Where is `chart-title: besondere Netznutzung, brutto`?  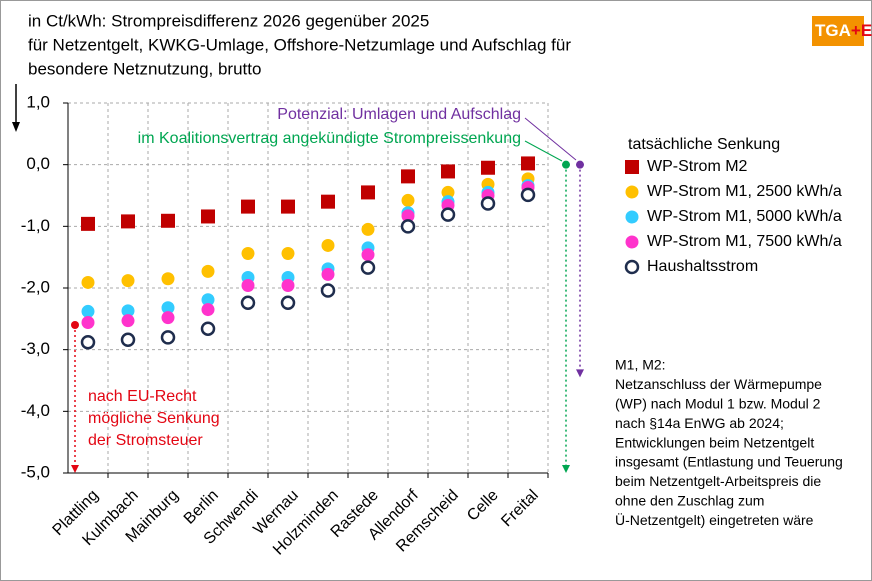 chart-title: besondere Netznutzung, brutto is located at coordinates (144, 68).